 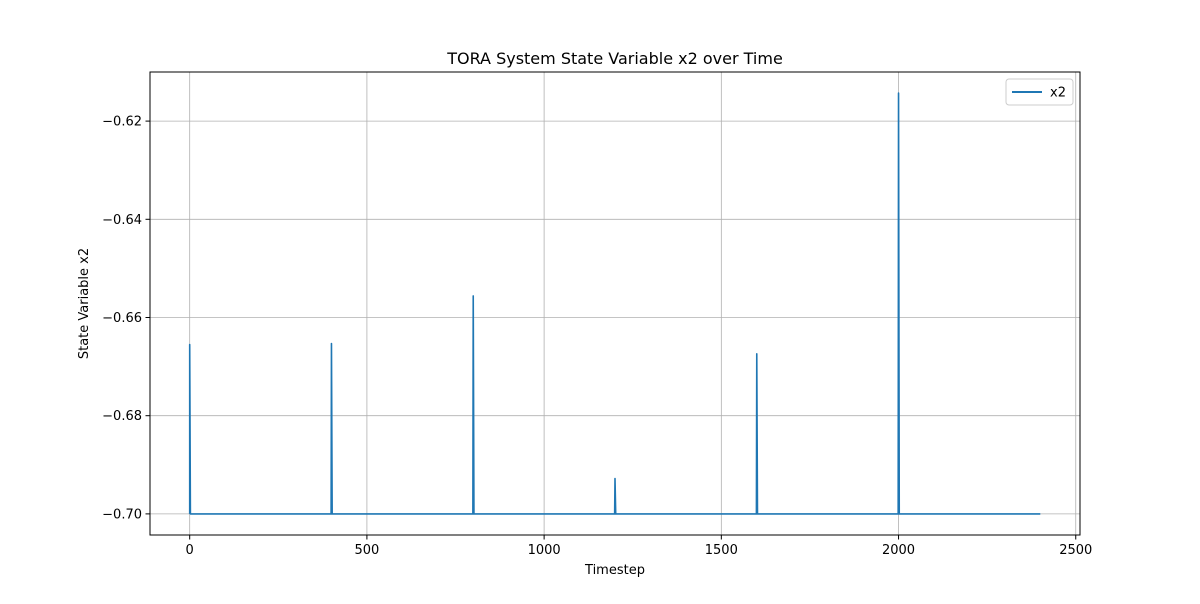 What do you see at coordinates (122, 122) in the screenshot?
I see `y-tick-label: −0.62` at bounding box center [122, 122].